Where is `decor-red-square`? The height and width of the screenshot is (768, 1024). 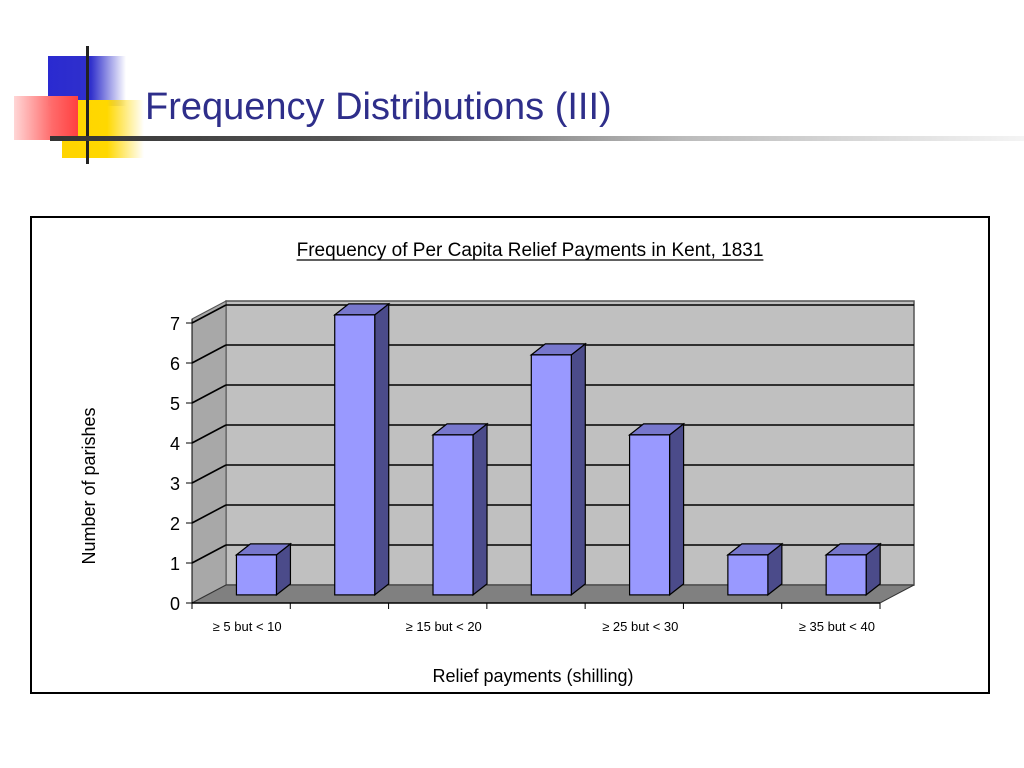
decor-red-square is located at coordinates (46, 118).